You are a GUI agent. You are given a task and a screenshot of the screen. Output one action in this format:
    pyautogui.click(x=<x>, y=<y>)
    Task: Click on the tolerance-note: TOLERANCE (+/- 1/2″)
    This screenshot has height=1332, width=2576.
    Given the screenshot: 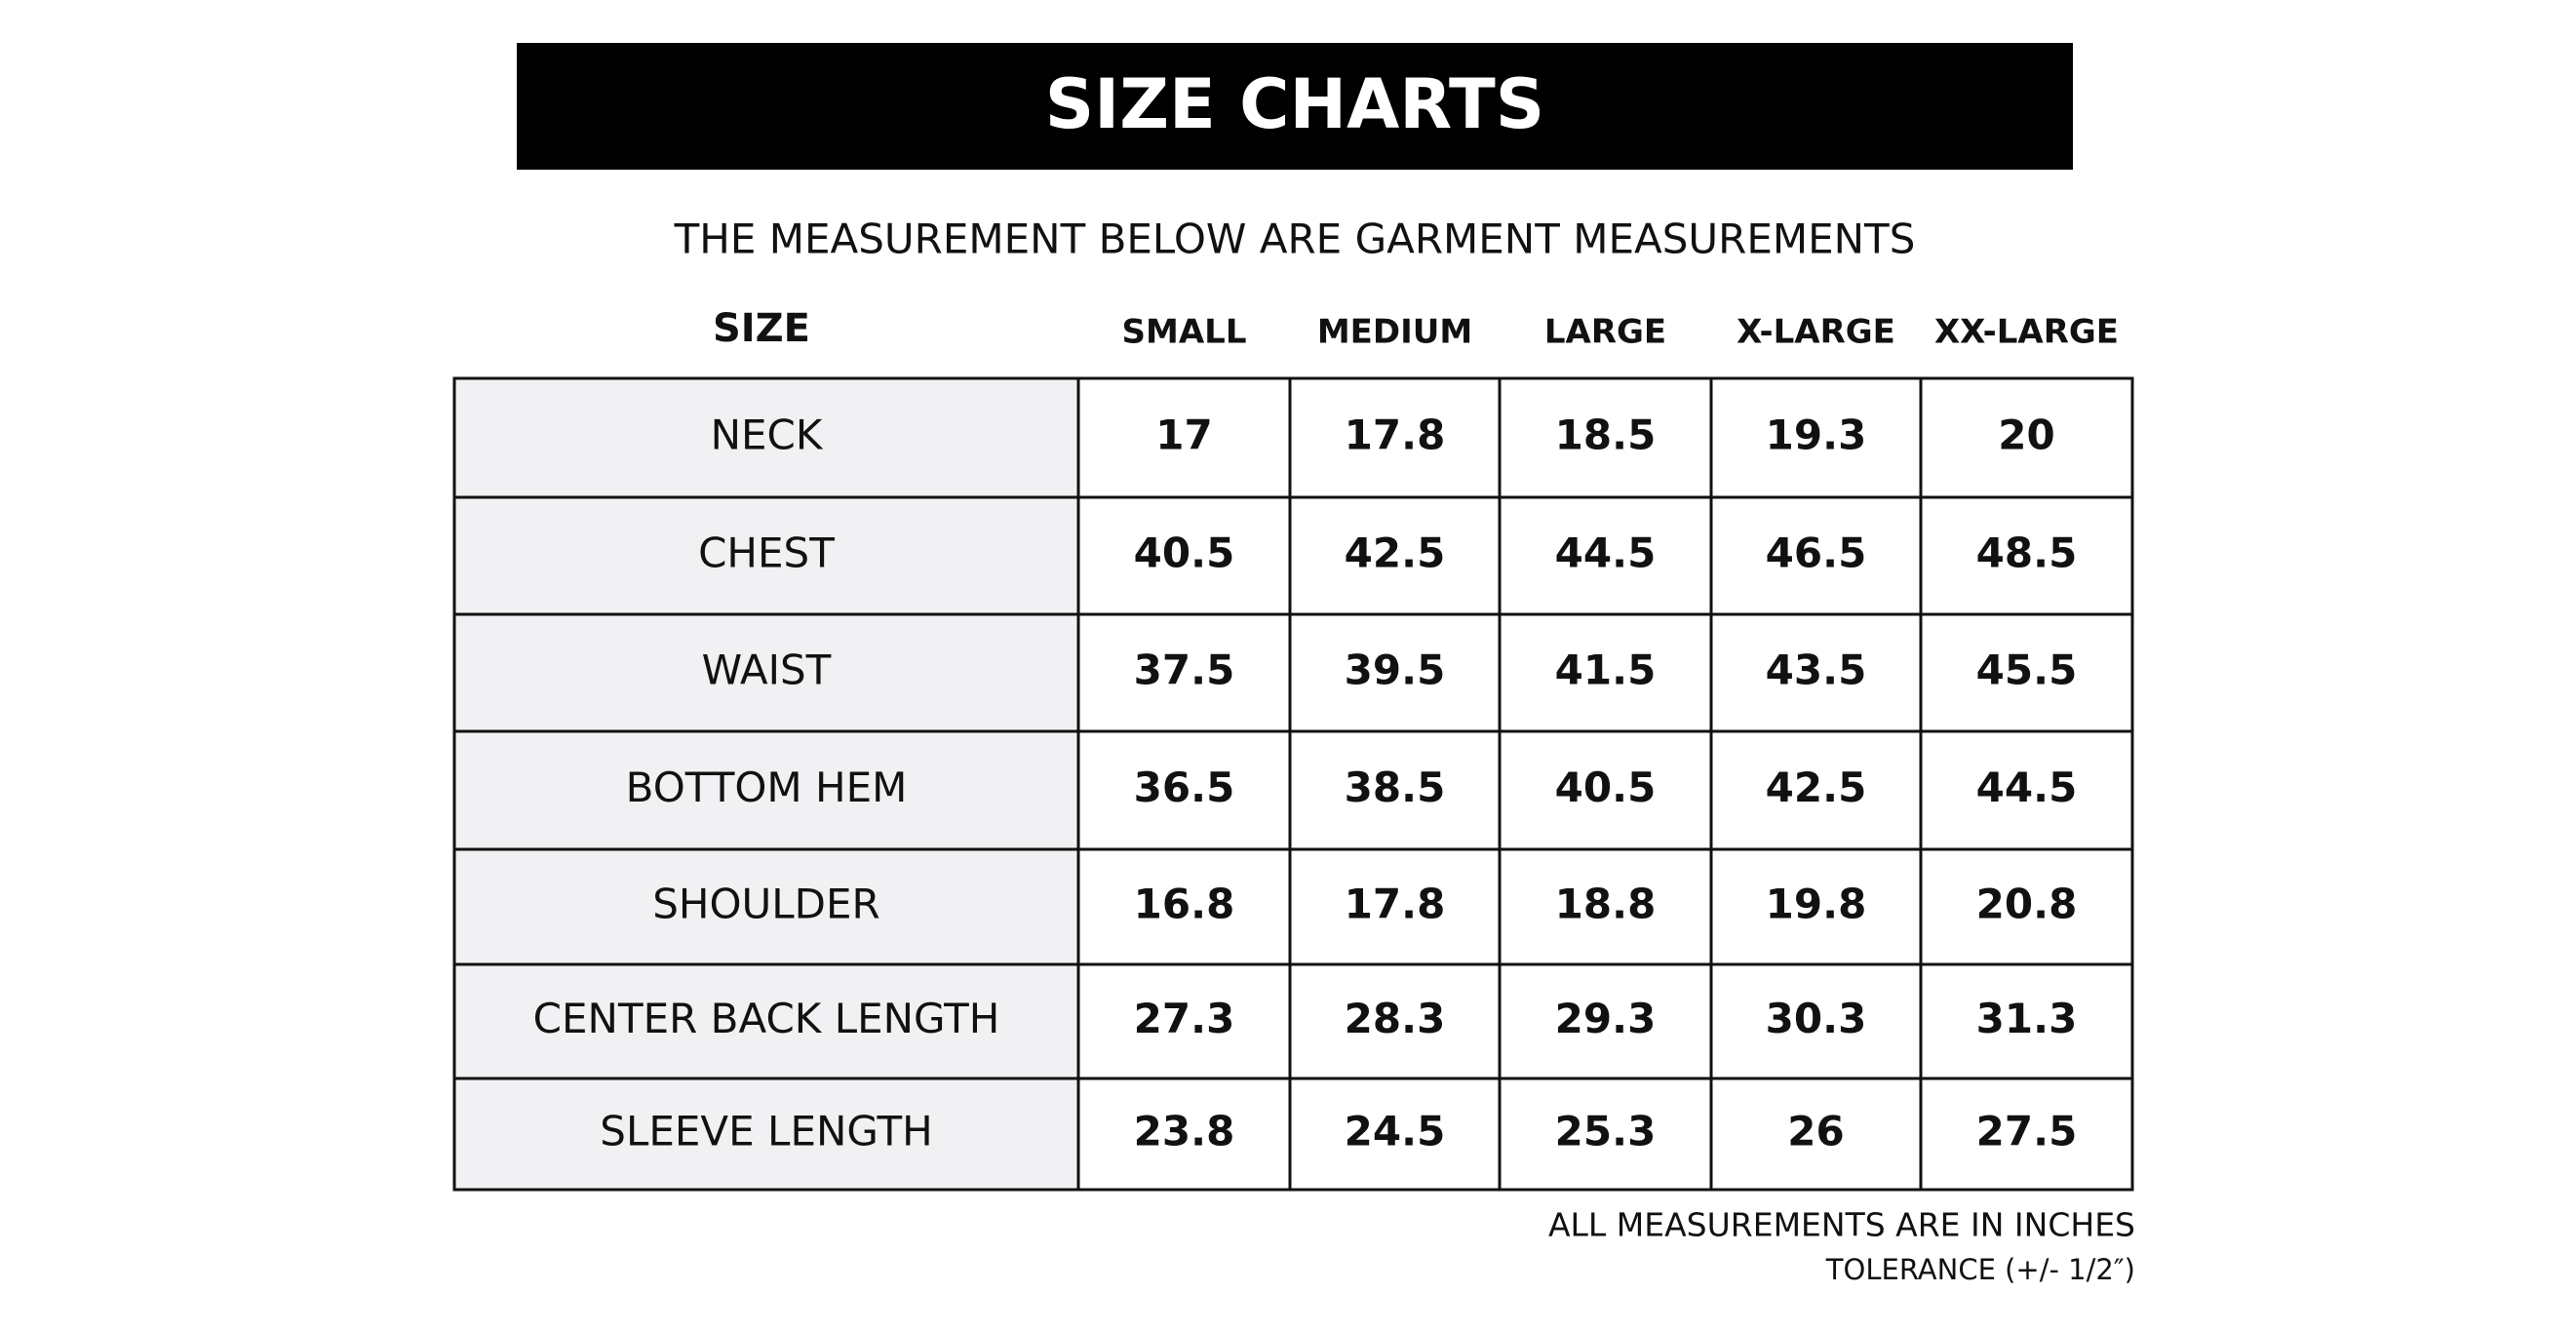 What is the action you would take?
    pyautogui.click(x=1980, y=1269)
    